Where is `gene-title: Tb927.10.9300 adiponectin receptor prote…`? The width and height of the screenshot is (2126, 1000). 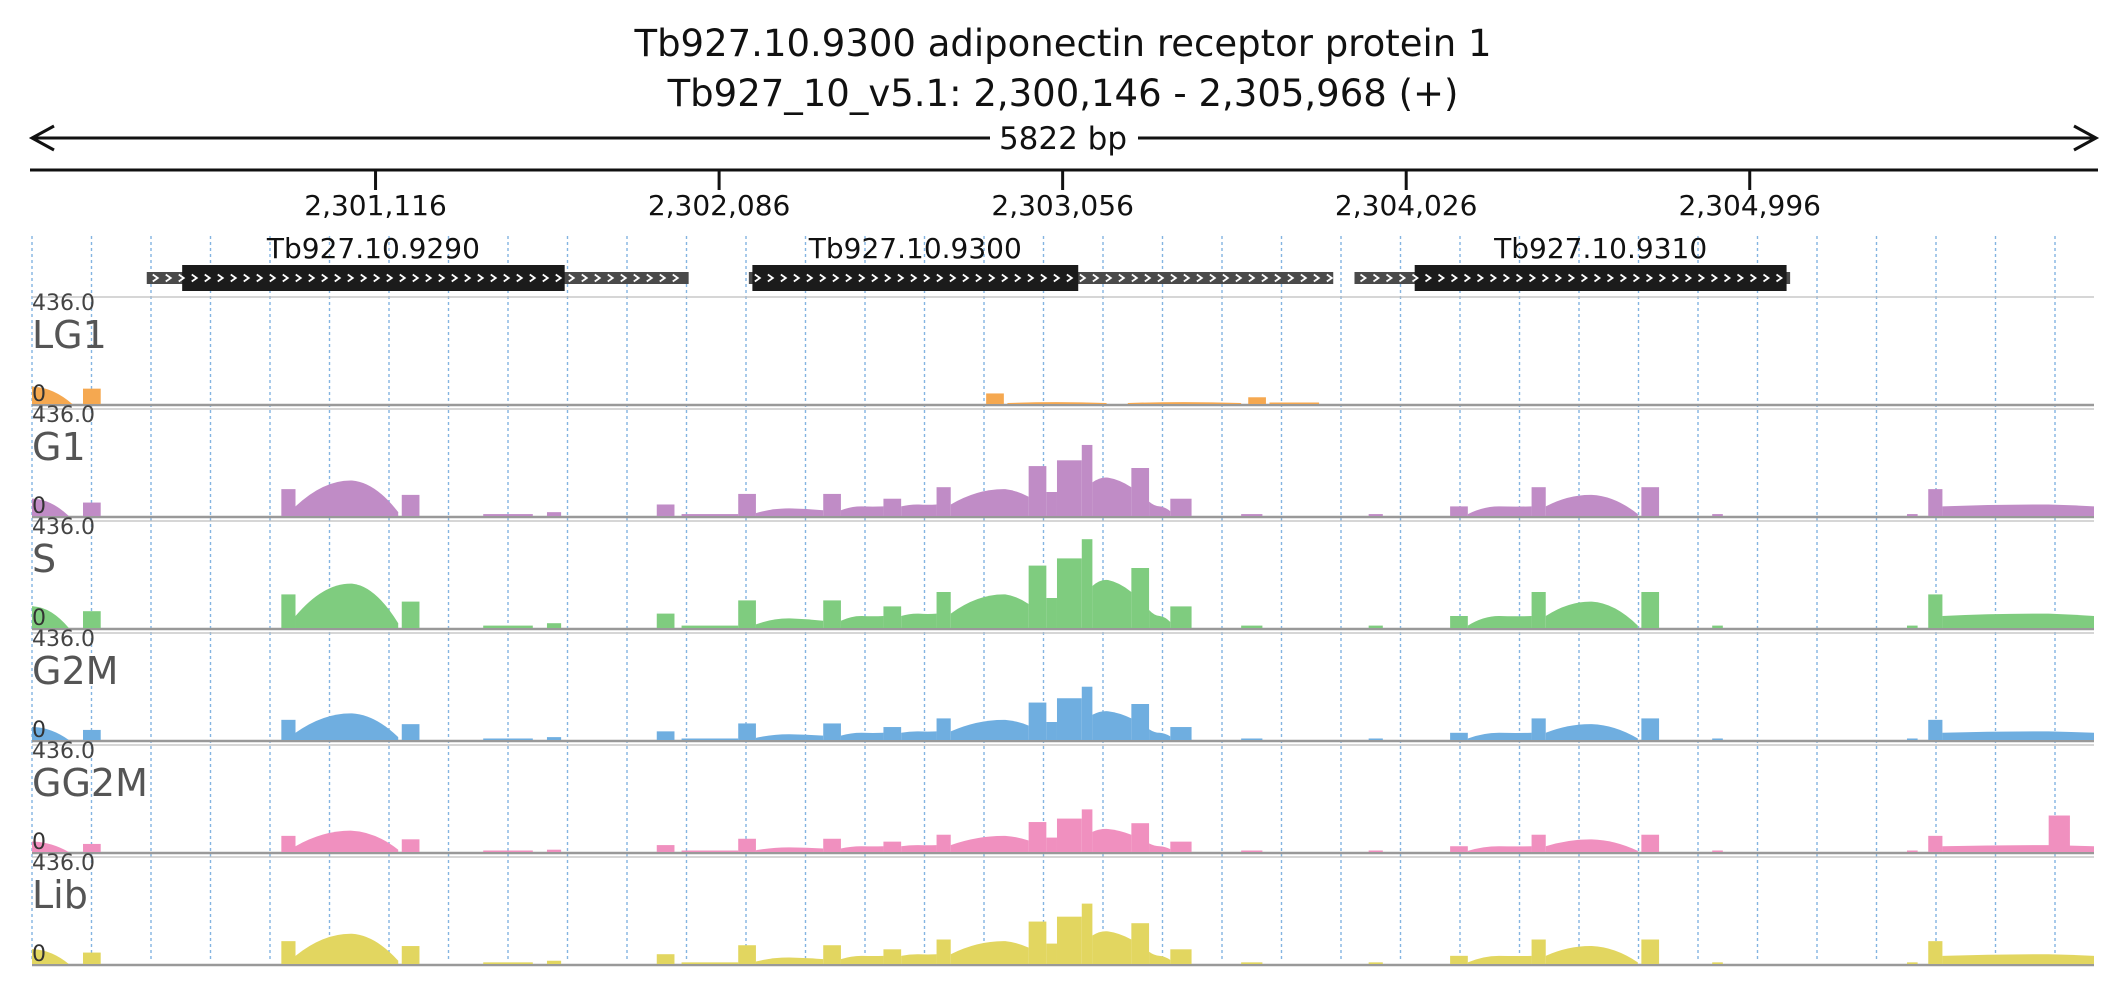
gene-title: Tb927.10.9300 adiponectin receptor prote… is located at coordinates (1063, 43).